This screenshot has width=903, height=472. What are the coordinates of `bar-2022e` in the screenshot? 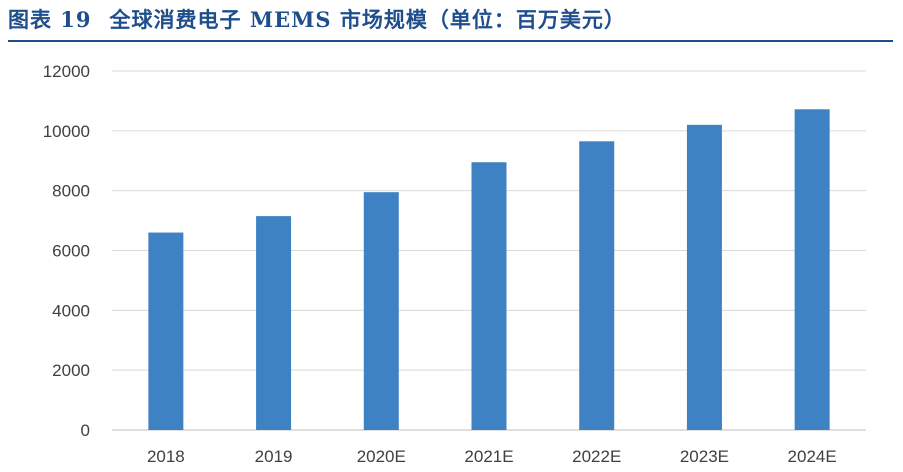 It's located at (597, 285).